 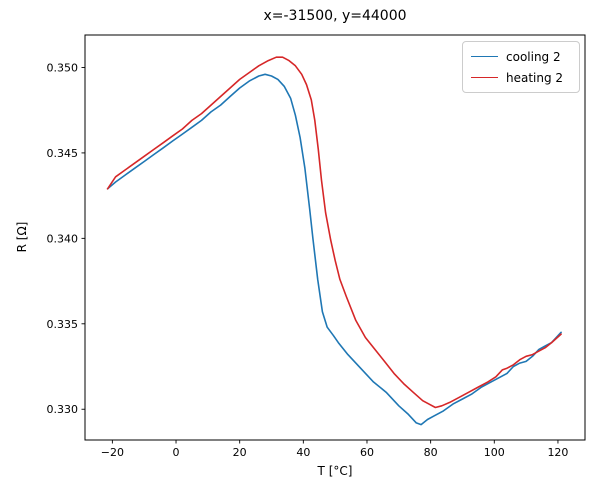 What do you see at coordinates (494, 452) in the screenshot?
I see `x-tick-label: 100` at bounding box center [494, 452].